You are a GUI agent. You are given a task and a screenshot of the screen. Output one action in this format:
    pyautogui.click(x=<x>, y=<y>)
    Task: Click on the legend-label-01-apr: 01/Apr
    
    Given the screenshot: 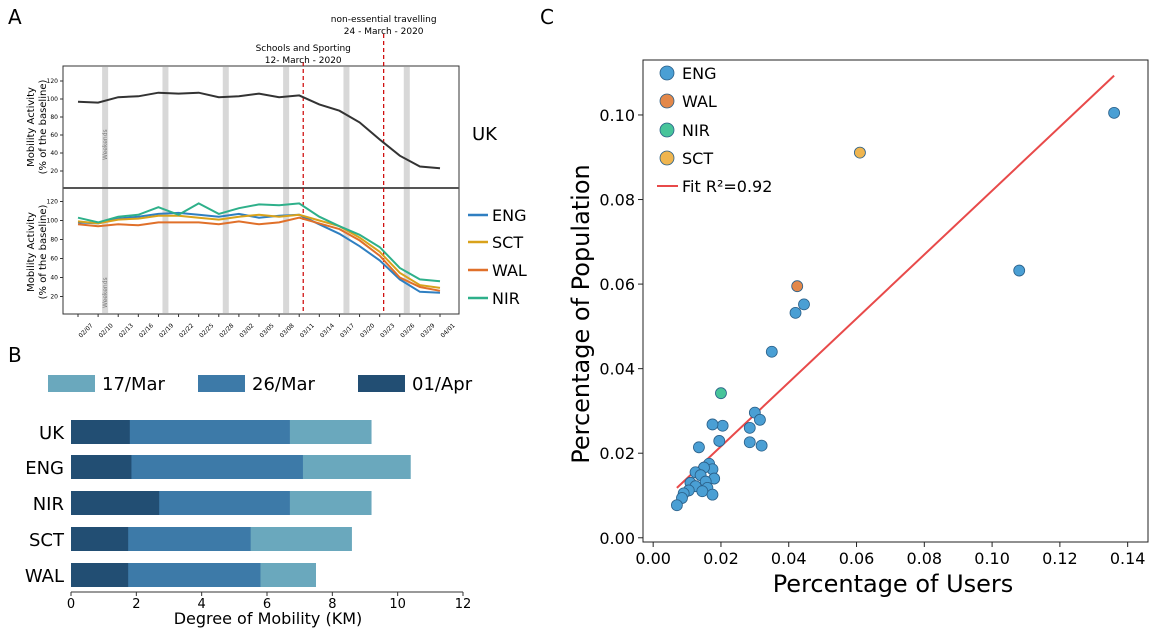 What is the action you would take?
    pyautogui.click(x=442, y=384)
    